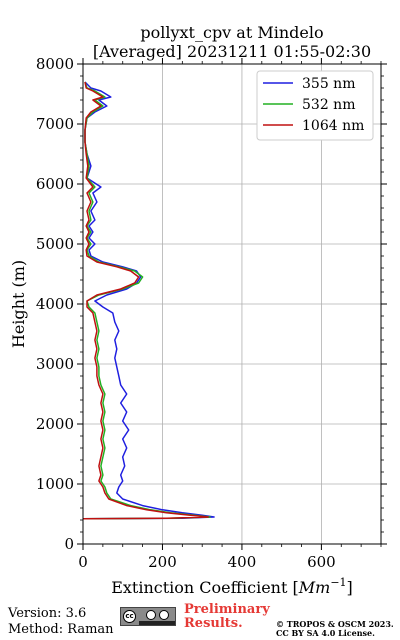  Describe the element at coordinates (69, 544) in the screenshot. I see `y-tick-label: 0` at that location.